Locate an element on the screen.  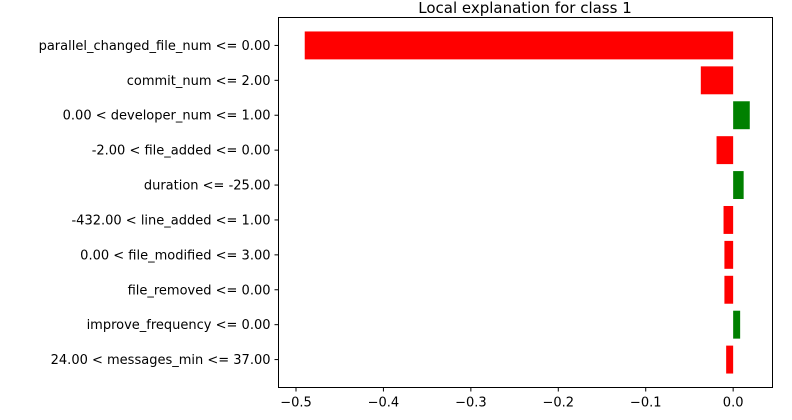
x-tick-label-2: −0.3 is located at coordinates (471, 403).